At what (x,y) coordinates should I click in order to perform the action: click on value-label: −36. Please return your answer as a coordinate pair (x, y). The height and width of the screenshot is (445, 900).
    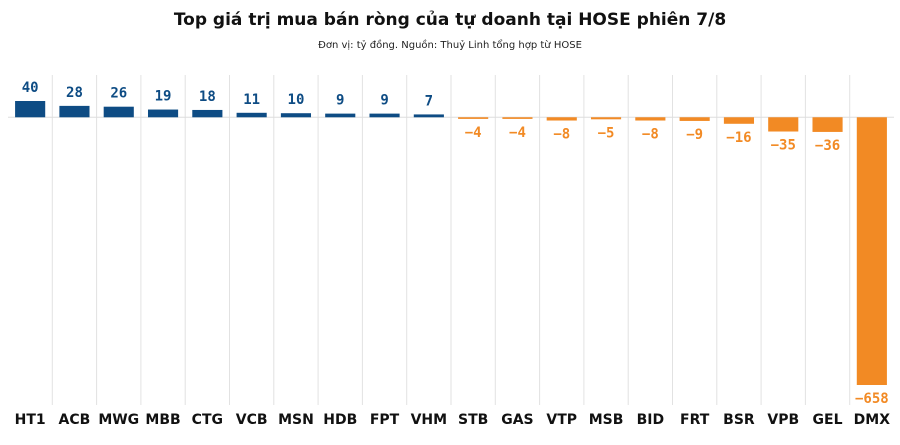
    Looking at the image, I should click on (827, 146).